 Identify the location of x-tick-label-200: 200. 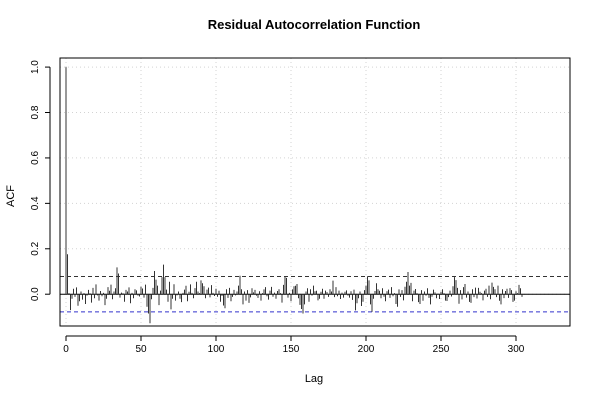
(366, 349).